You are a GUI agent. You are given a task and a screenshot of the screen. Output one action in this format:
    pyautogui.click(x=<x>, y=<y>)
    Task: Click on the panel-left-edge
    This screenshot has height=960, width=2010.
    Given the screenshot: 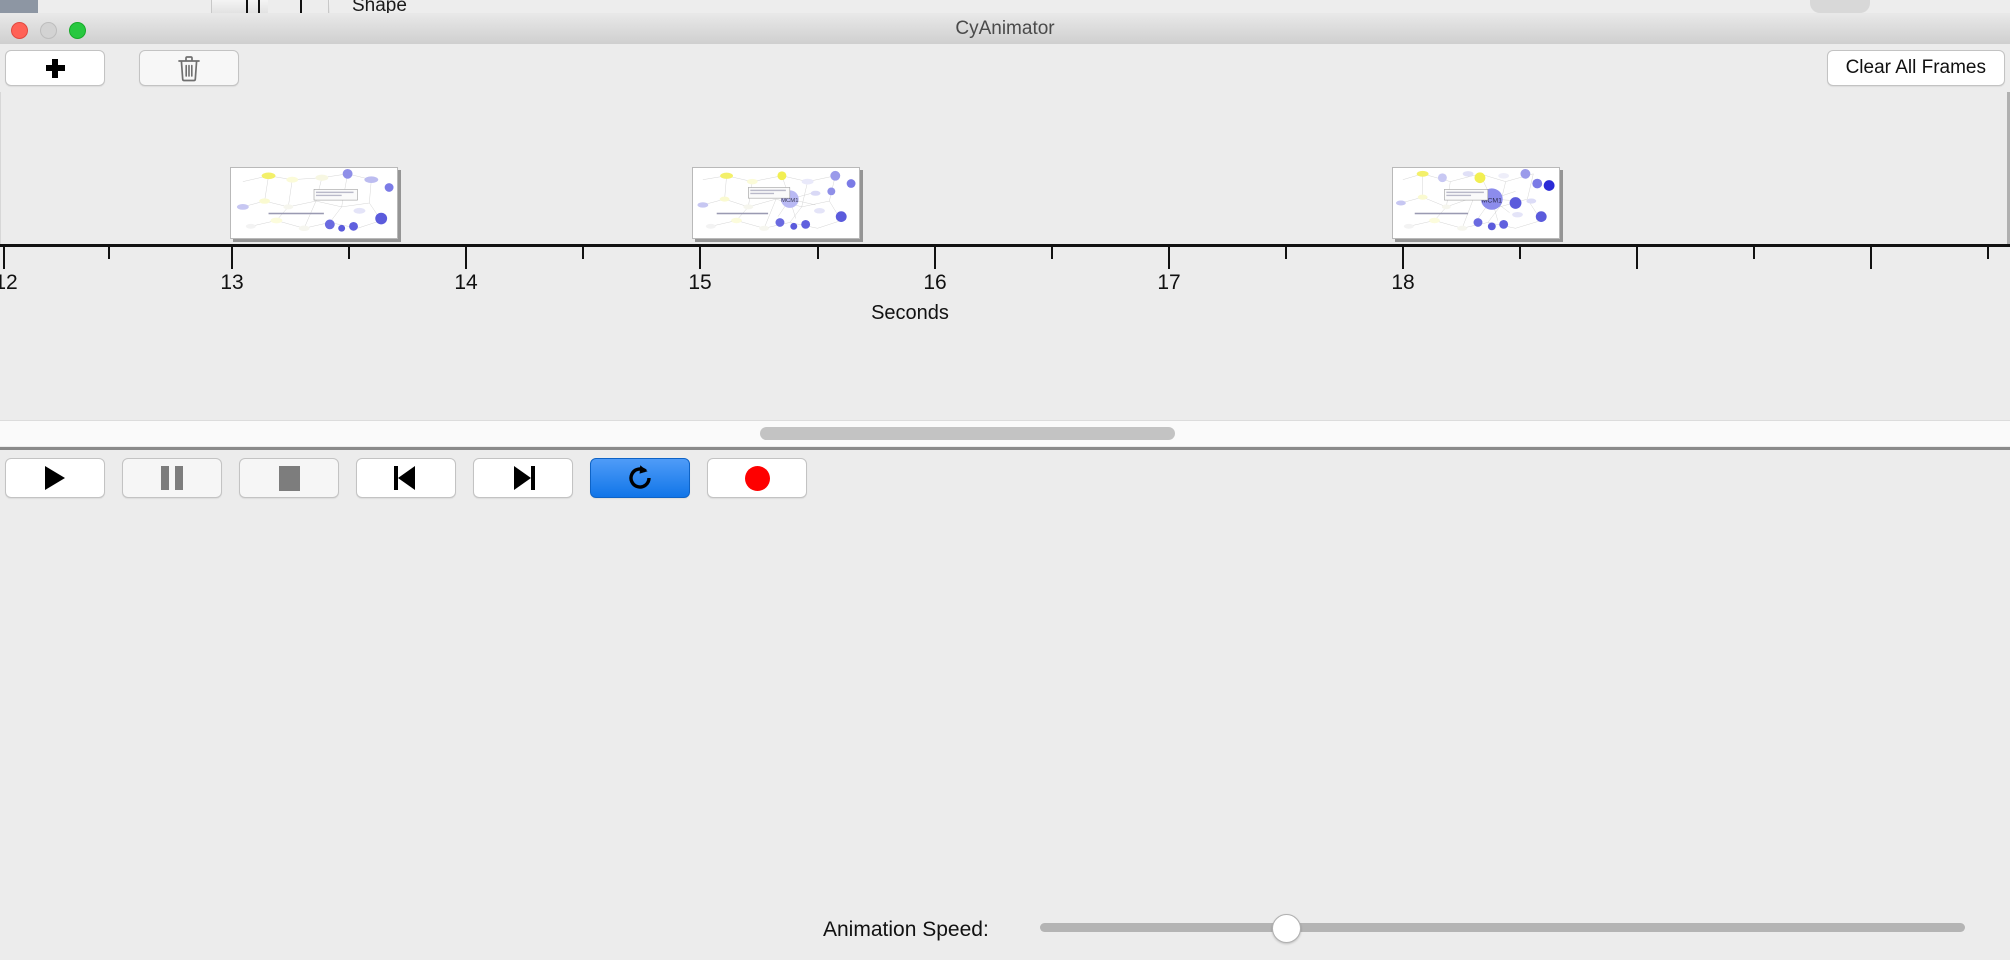 What is the action you would take?
    pyautogui.click(x=0, y=168)
    